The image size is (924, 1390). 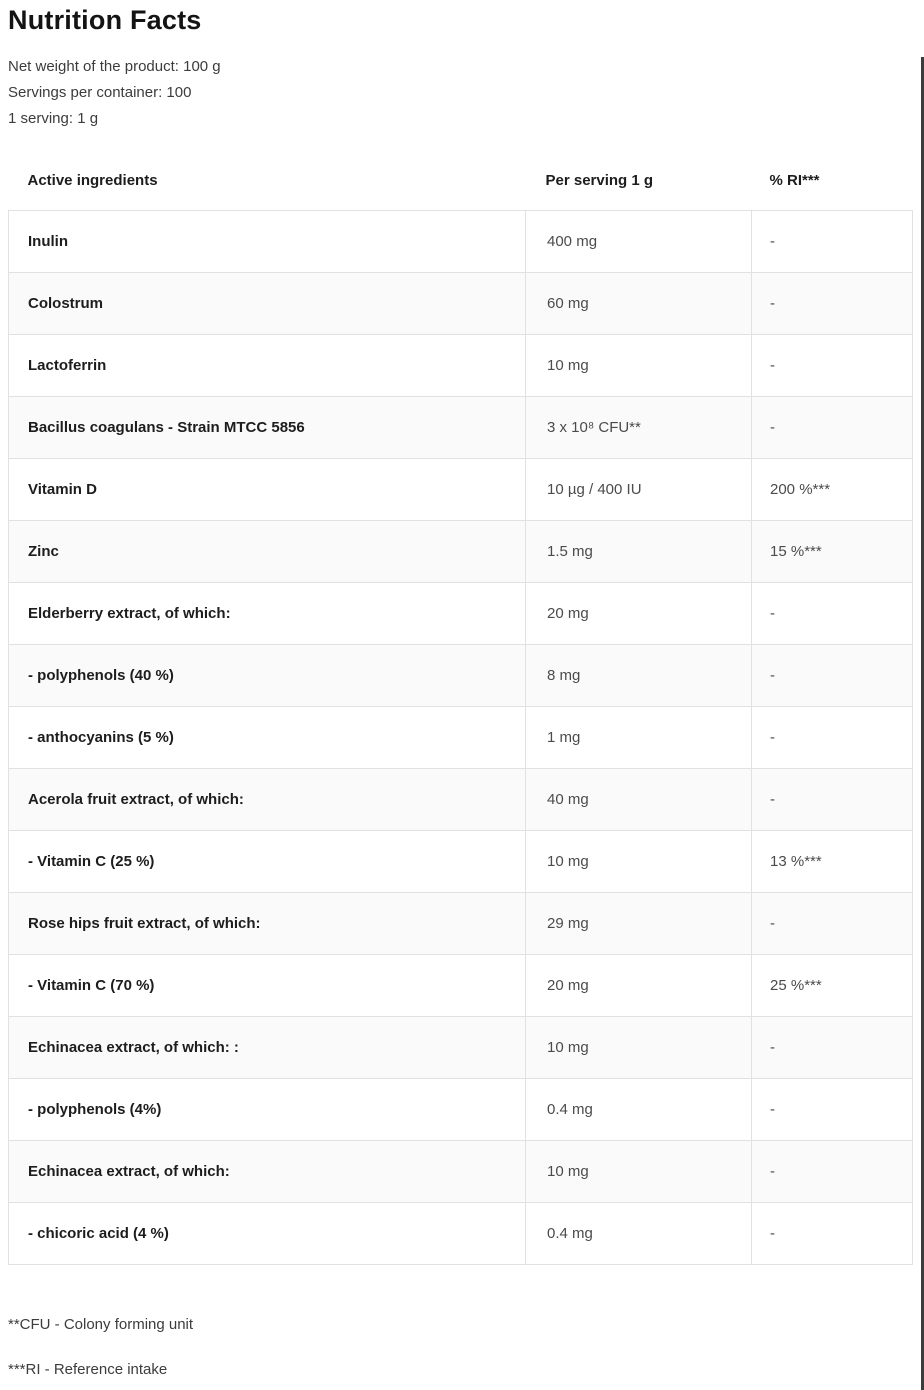 What do you see at coordinates (267, 675) in the screenshot?
I see `ingredient-name-cell: - polyphenols (40 %)` at bounding box center [267, 675].